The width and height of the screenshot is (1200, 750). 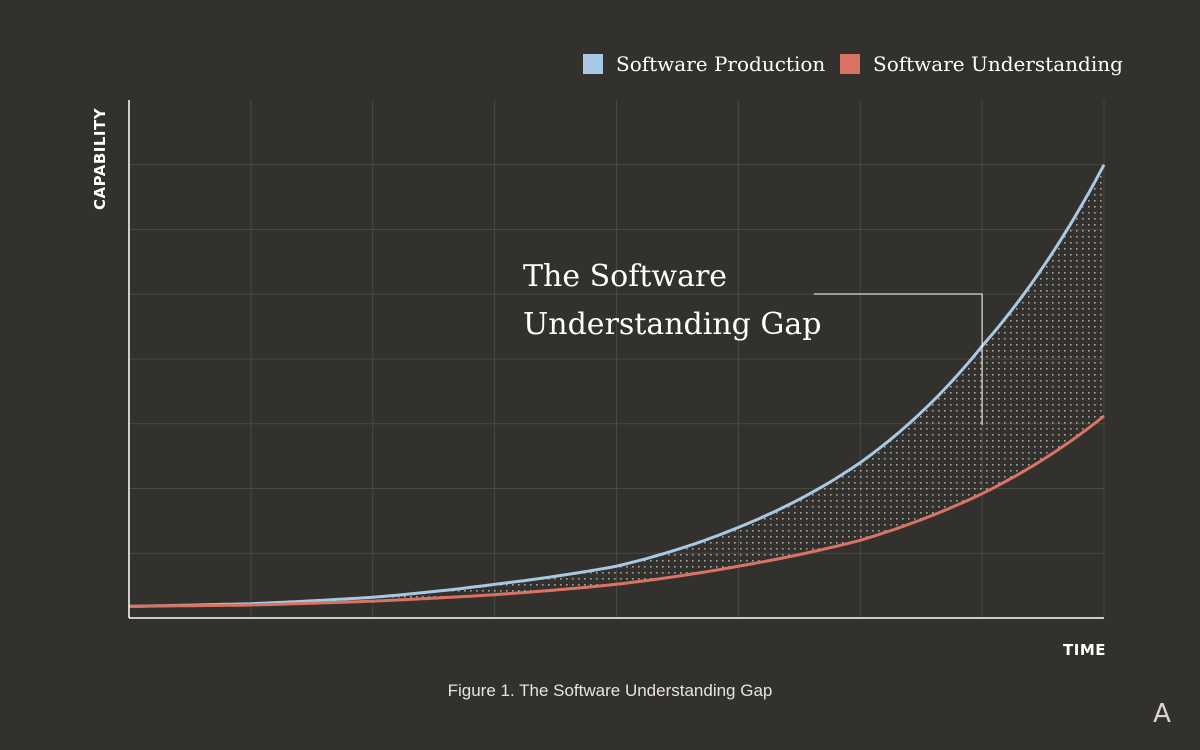 I want to click on annotation-leader-line, so click(x=898, y=359).